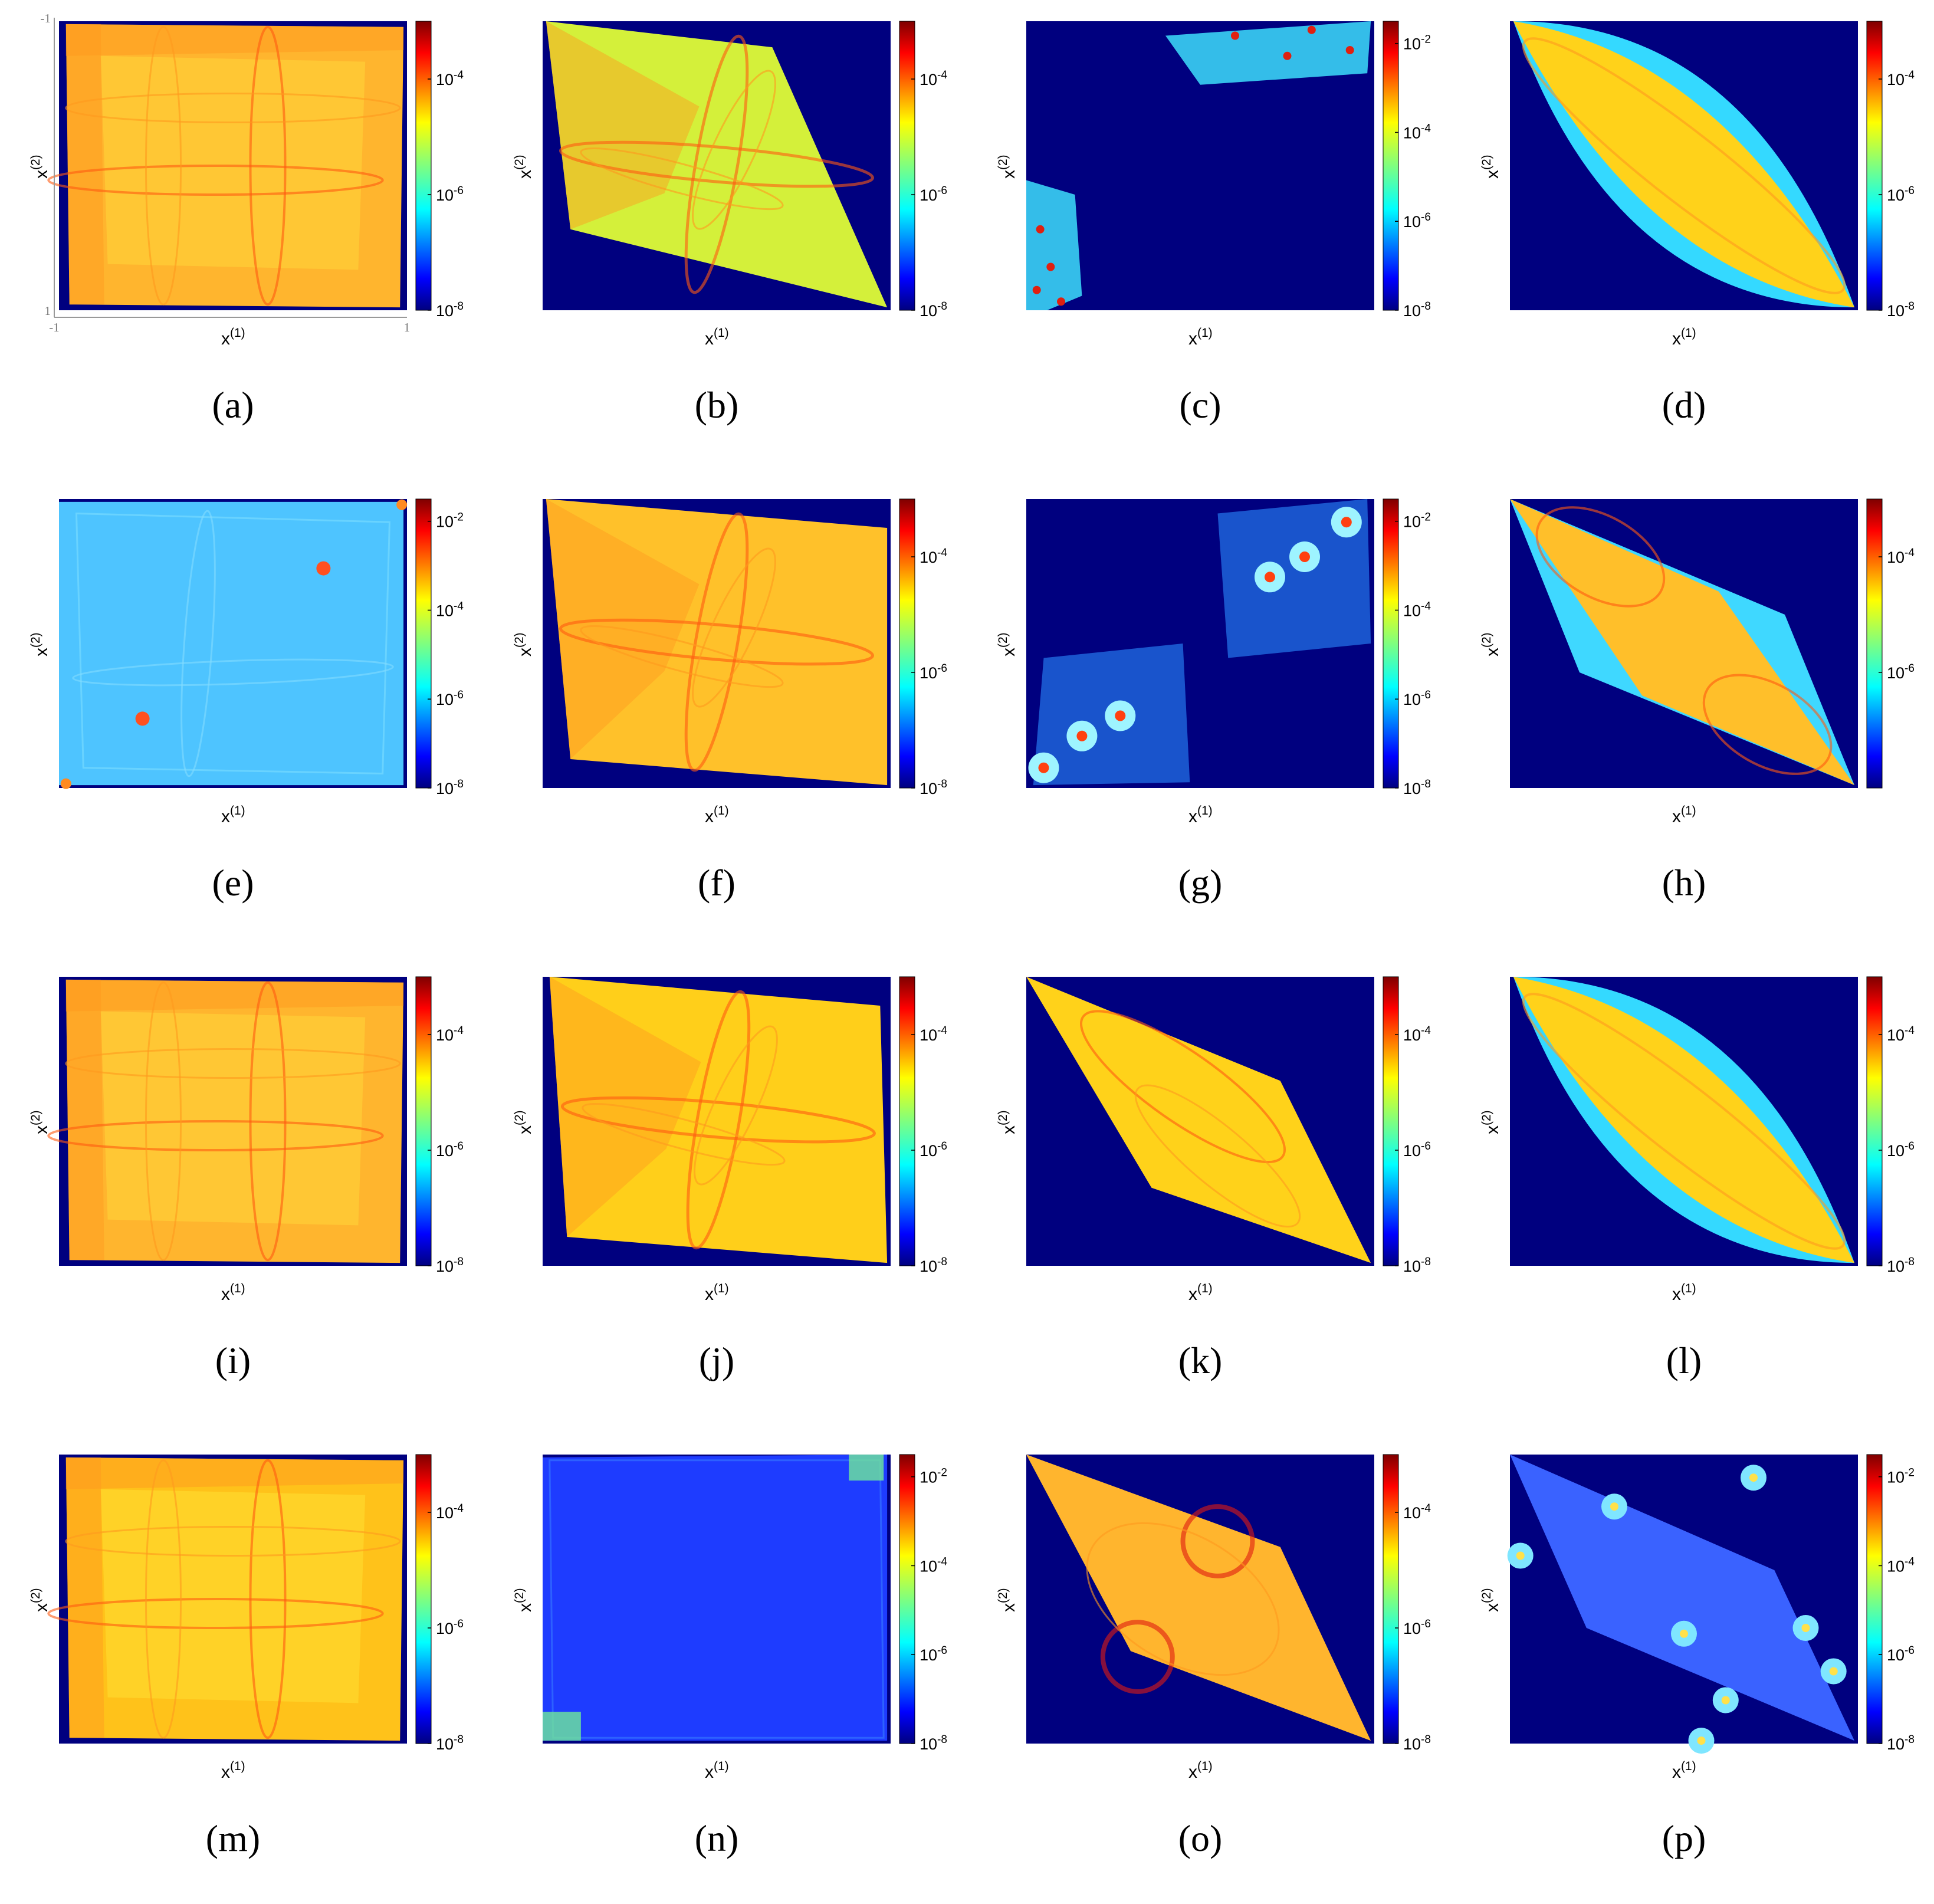  What do you see at coordinates (1200, 1838) in the screenshot?
I see `panel-caption: (o)` at bounding box center [1200, 1838].